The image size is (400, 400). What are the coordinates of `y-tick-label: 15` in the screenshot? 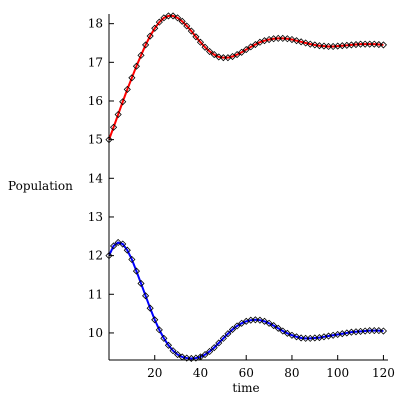 It's located at (95, 140).